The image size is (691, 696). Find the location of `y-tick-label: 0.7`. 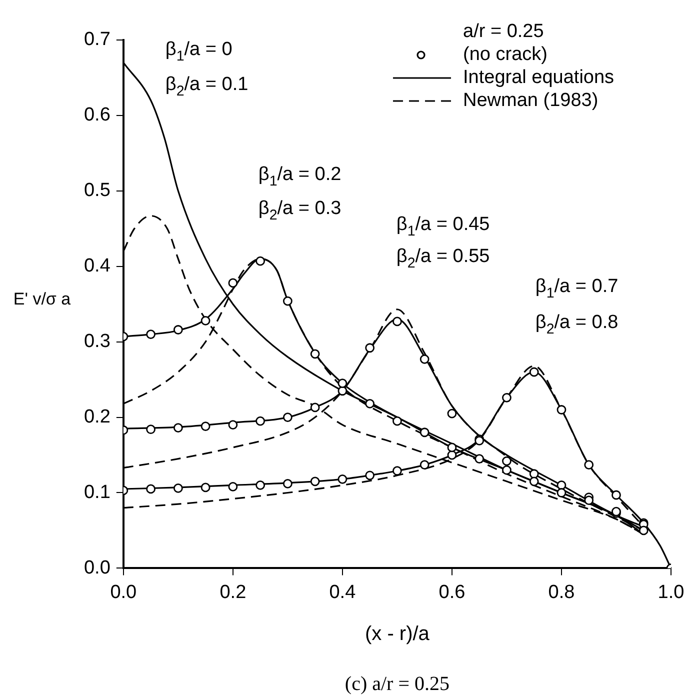

y-tick-label: 0.7 is located at coordinates (97, 39).